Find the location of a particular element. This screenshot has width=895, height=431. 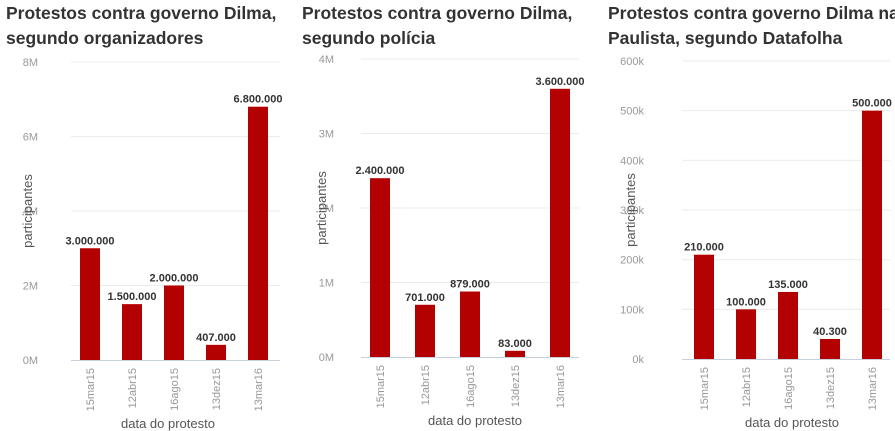

y-tick-label: 500k is located at coordinates (632, 112).